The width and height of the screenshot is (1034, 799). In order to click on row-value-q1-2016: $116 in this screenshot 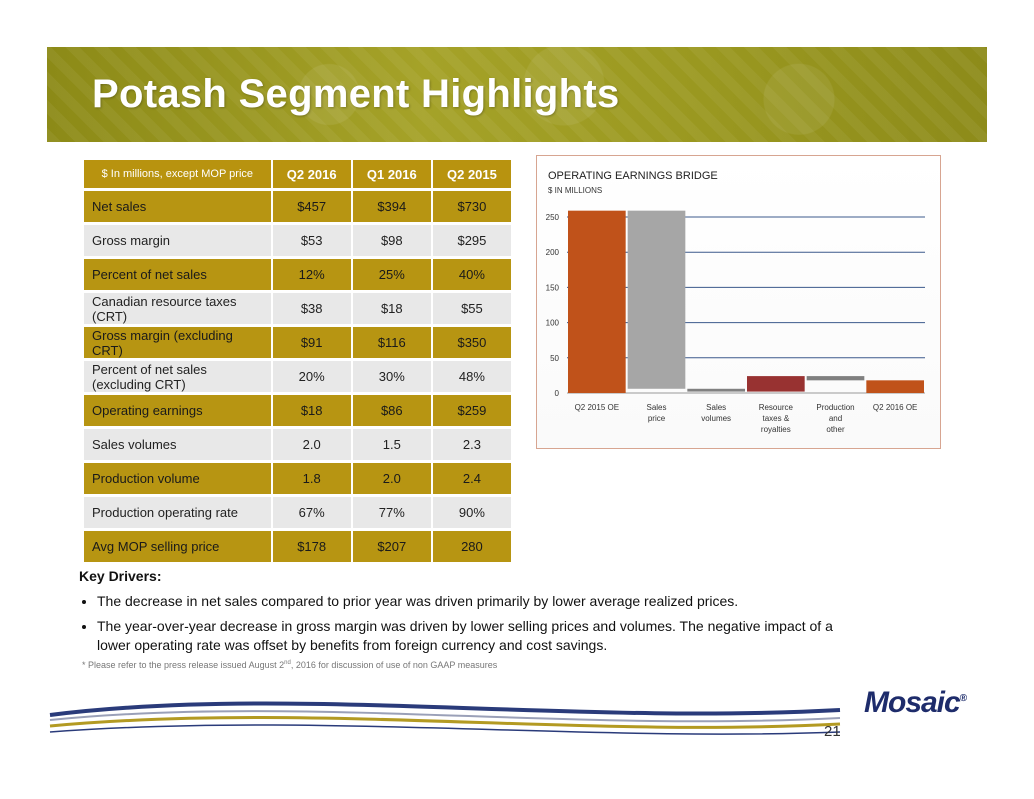, I will do `click(392, 342)`.